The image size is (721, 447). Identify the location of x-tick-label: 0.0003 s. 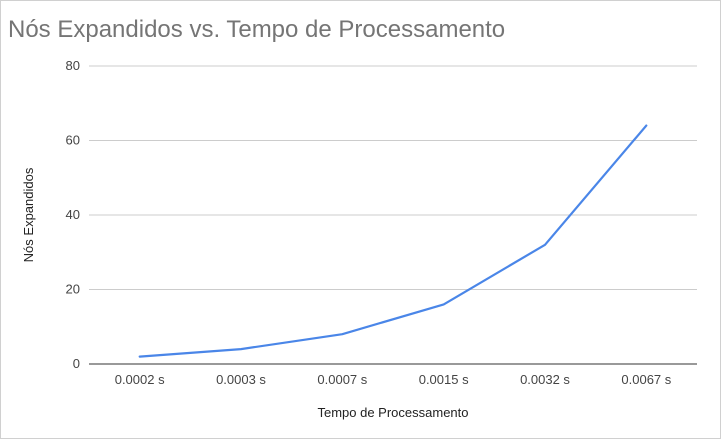
(241, 379).